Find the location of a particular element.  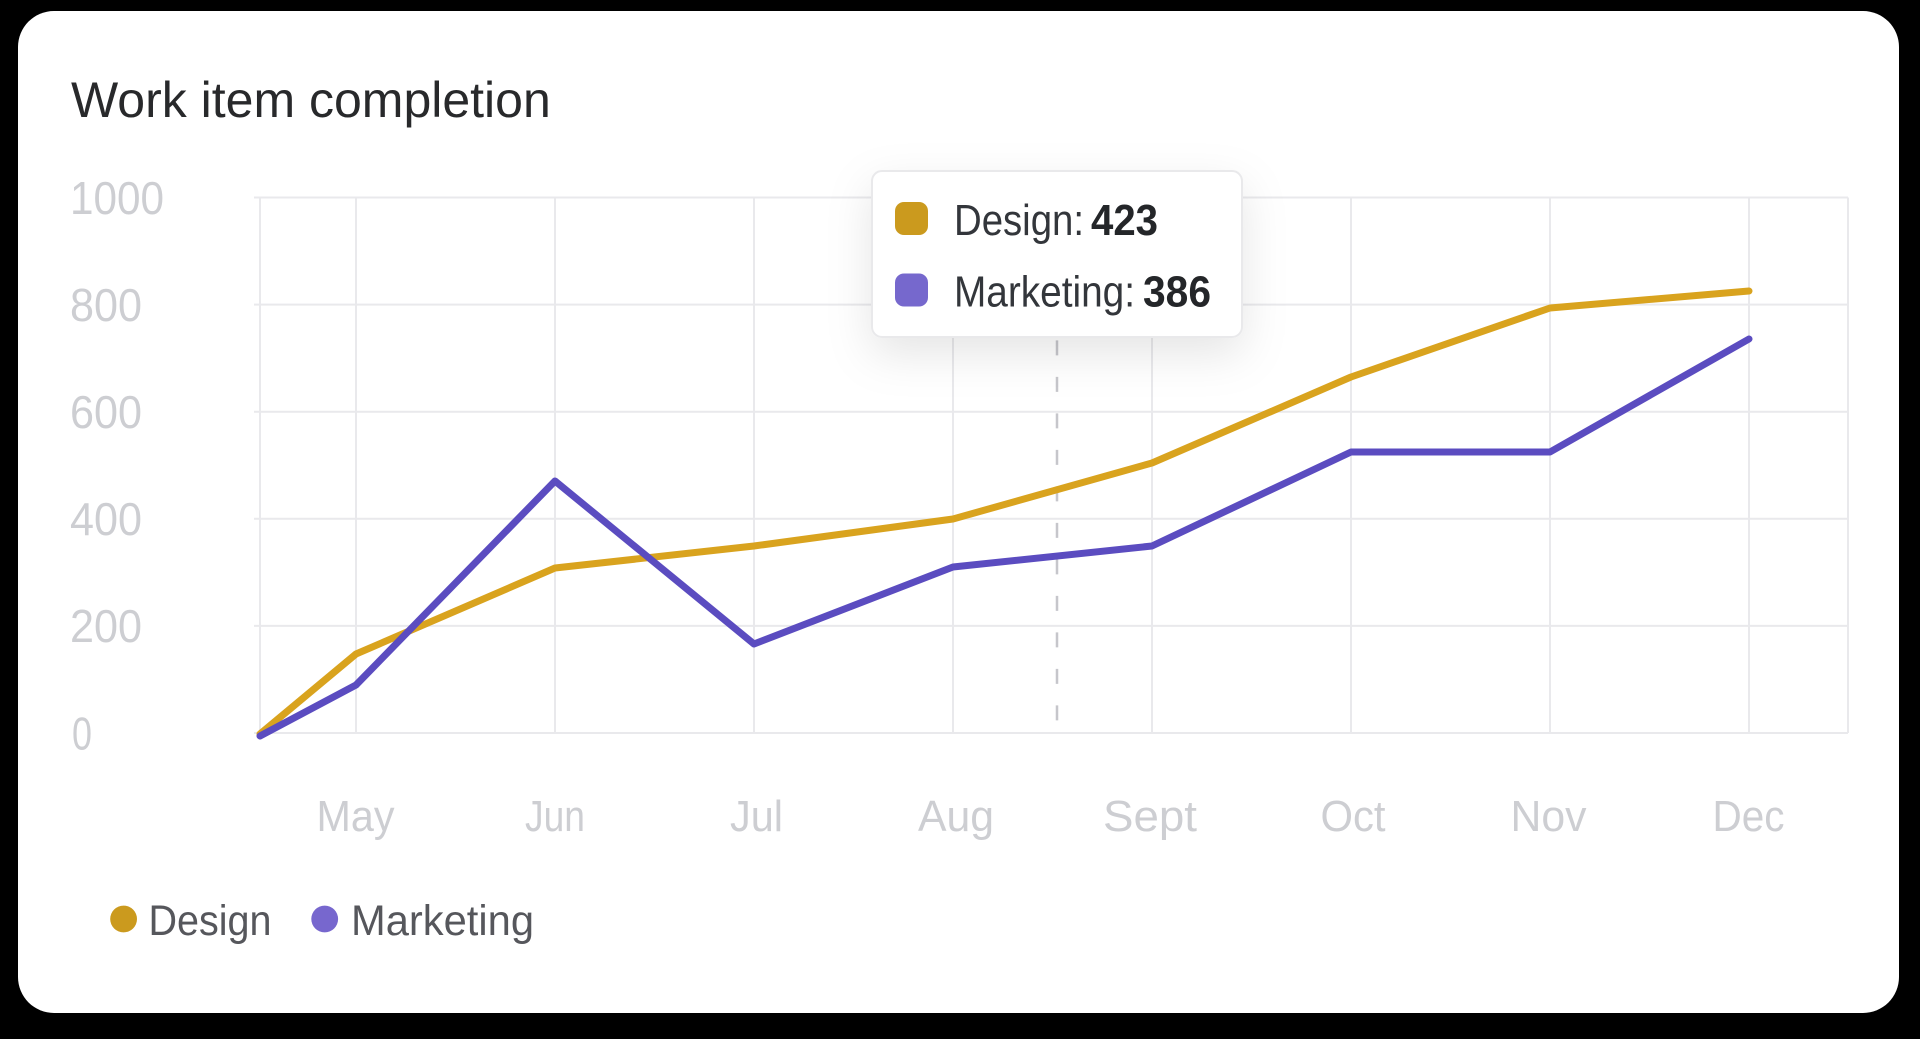

svg-text: Oct is located at coordinates (1353, 816).